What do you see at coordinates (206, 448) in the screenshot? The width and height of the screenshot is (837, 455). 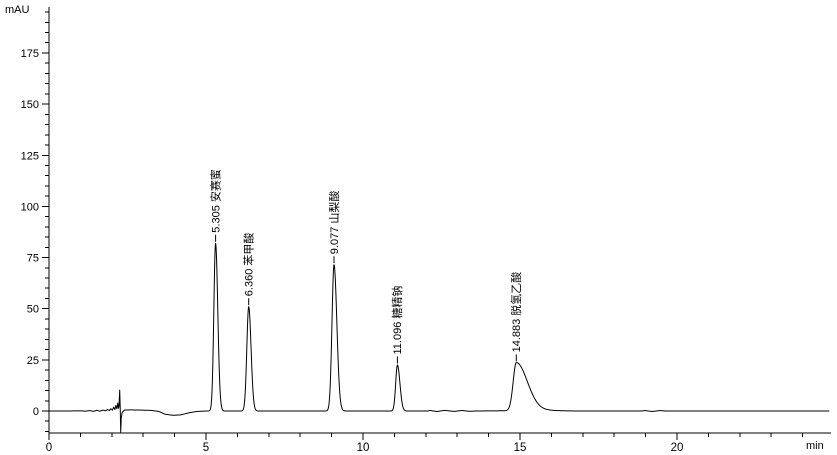 I see `x-axis-tick-label: 5` at bounding box center [206, 448].